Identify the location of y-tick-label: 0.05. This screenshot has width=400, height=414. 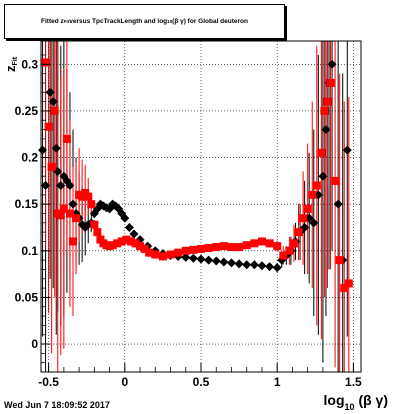
(27, 297).